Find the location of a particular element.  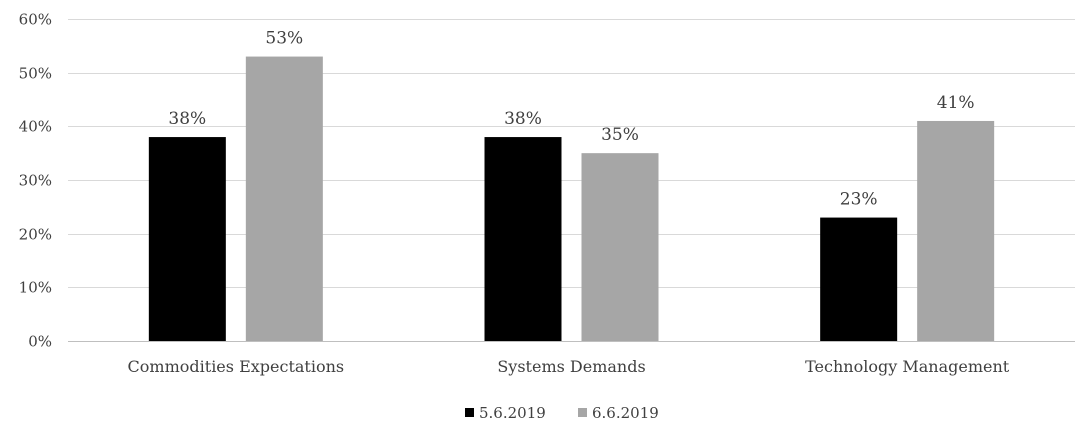

y-axis: 0% 10% 20% 30% 40% 50% 60% is located at coordinates (35, 181).